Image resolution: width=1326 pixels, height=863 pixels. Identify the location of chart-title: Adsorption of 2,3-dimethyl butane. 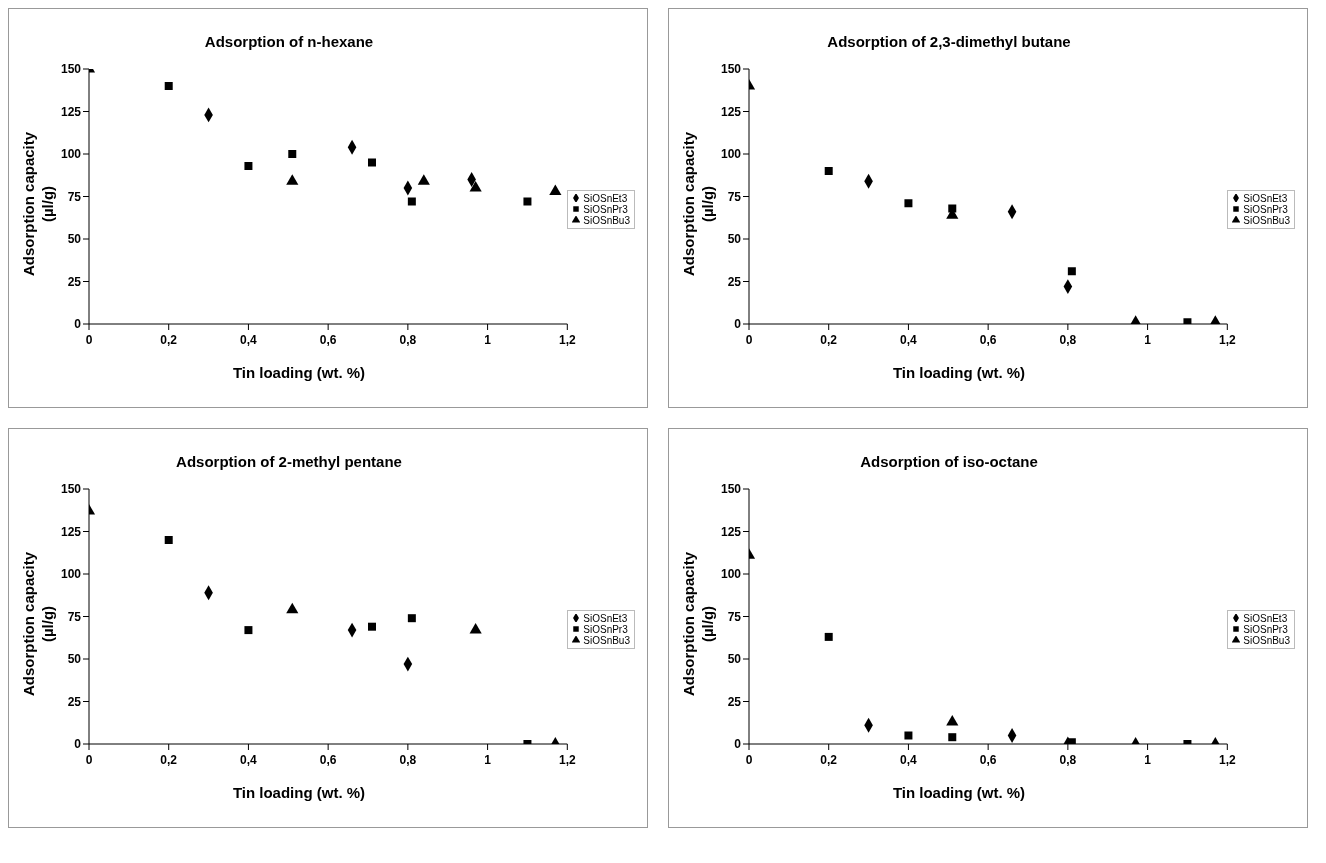
(949, 41).